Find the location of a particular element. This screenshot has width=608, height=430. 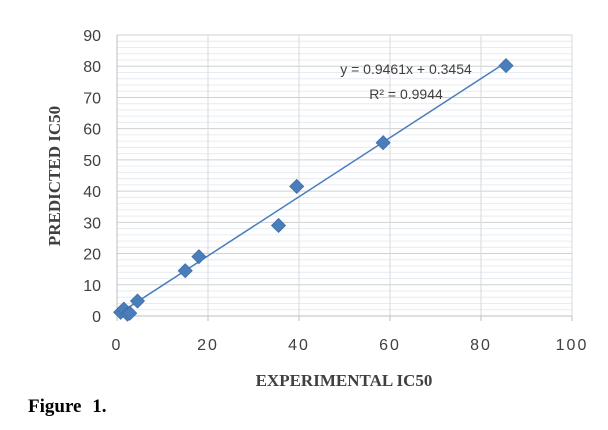

x-tick-label: 20 is located at coordinates (208, 345).